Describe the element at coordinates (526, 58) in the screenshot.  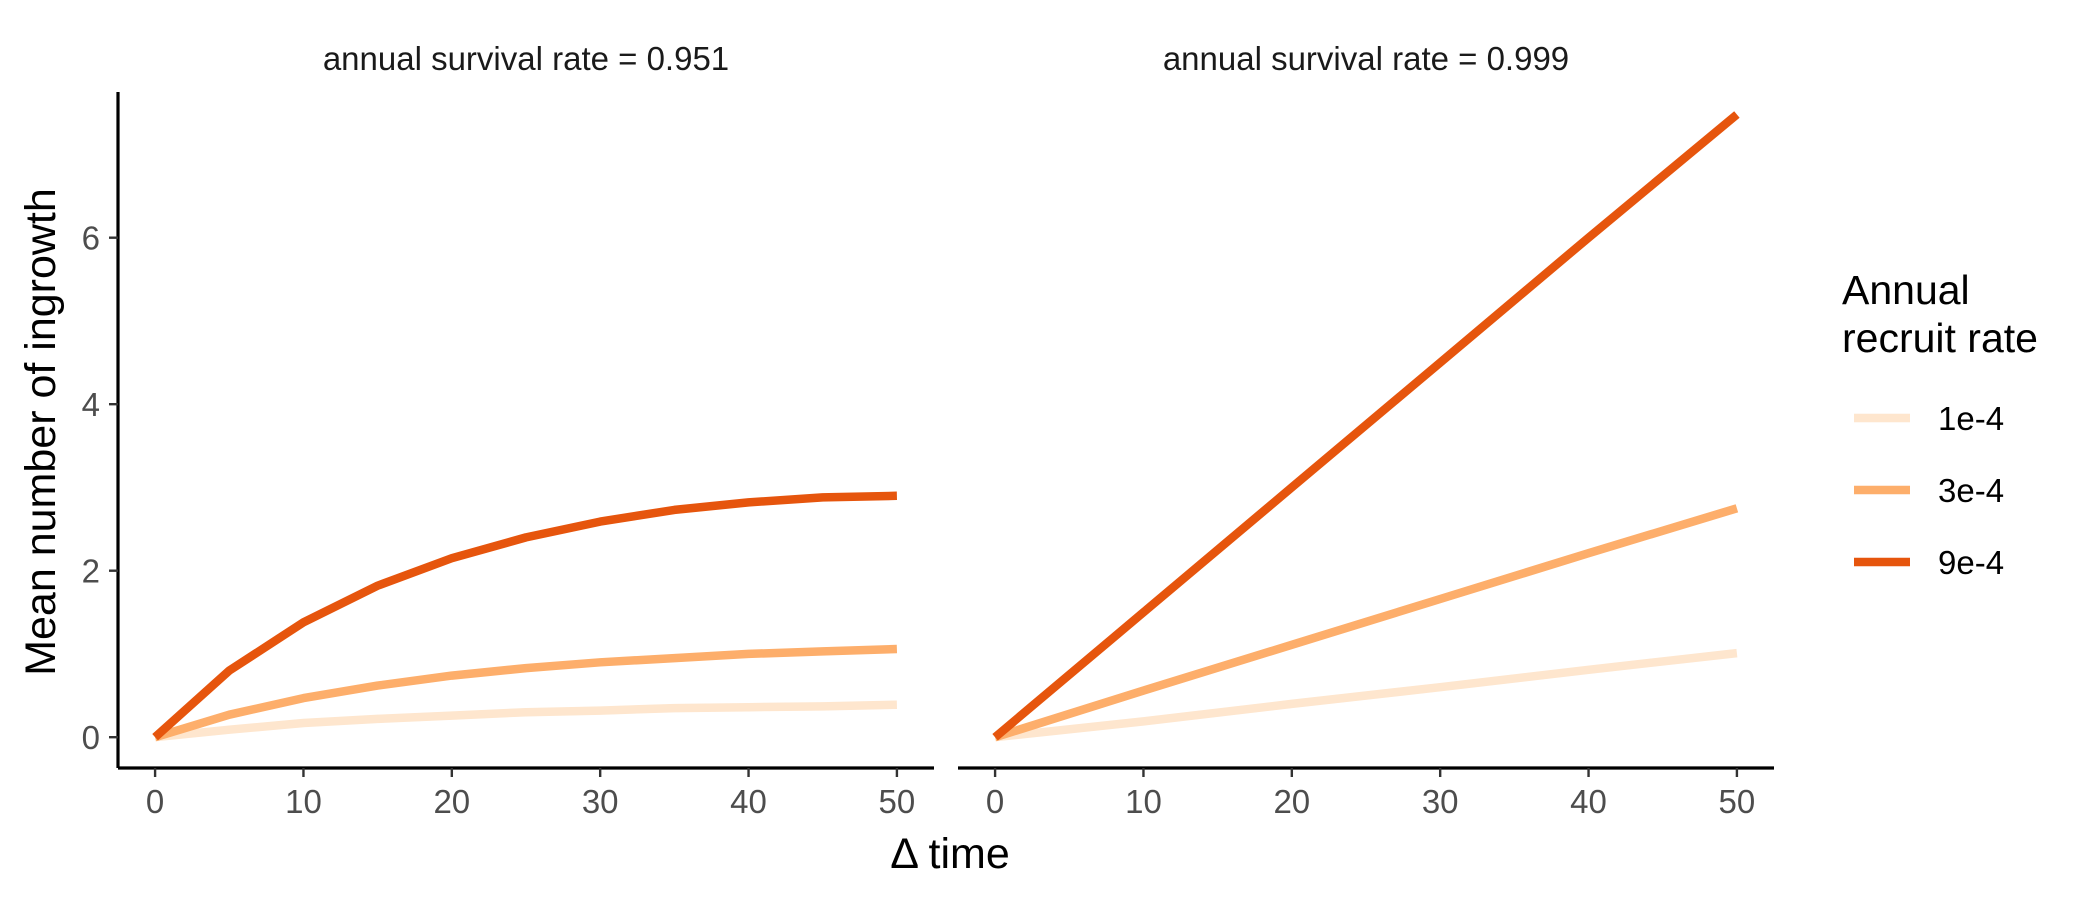
I see `panel-title: annual survival rate = 0.951` at that location.